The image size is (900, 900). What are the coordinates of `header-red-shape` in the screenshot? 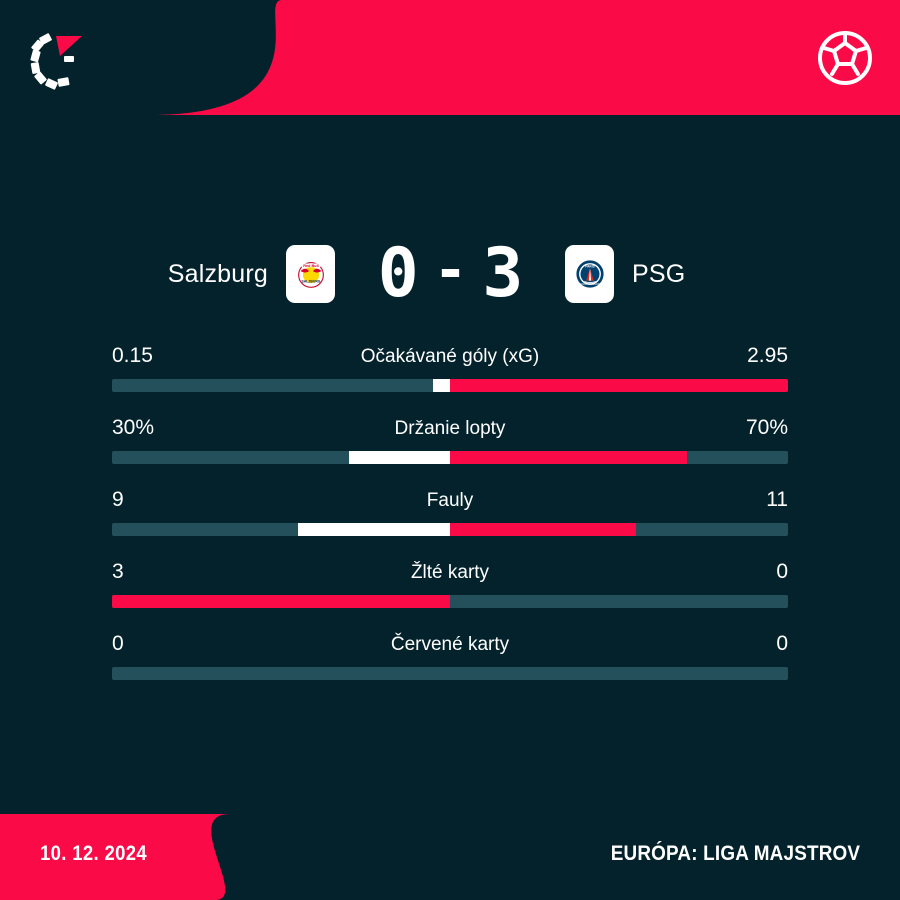 It's located at (525, 57).